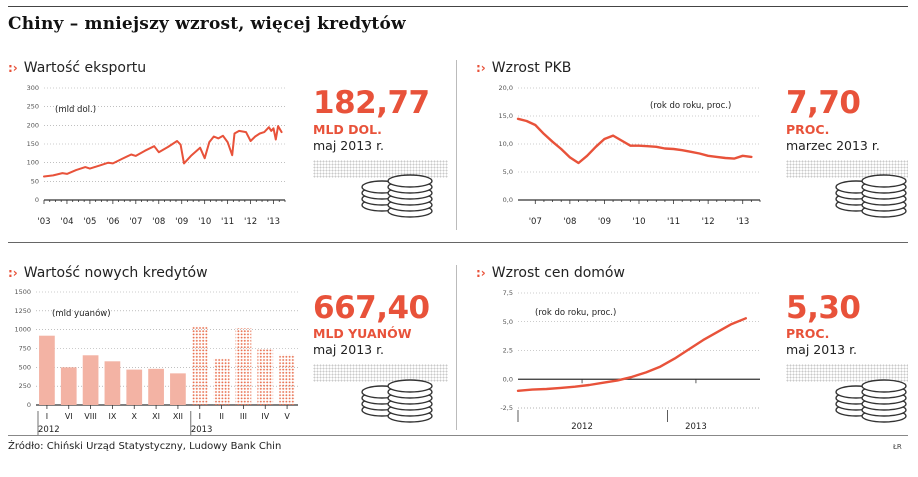 This screenshot has height=477, width=918. What do you see at coordinates (112, 222) in the screenshot?
I see `x-tick-label: '06` at bounding box center [112, 222].